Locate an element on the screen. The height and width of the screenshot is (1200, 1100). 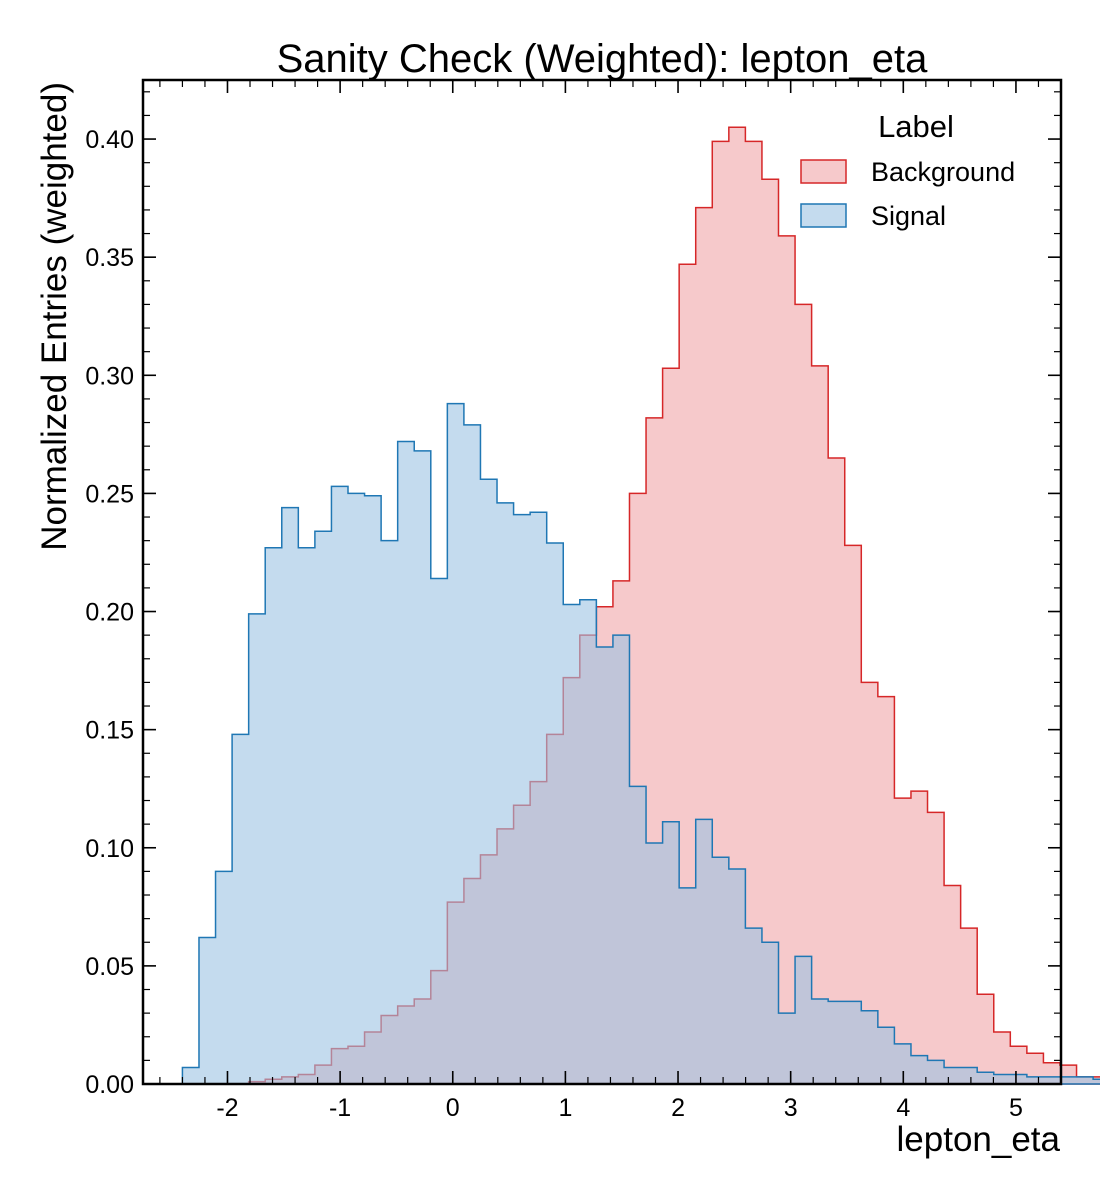
y-axis-label: Normalized Entries (weighted) is located at coordinates (54, 316).